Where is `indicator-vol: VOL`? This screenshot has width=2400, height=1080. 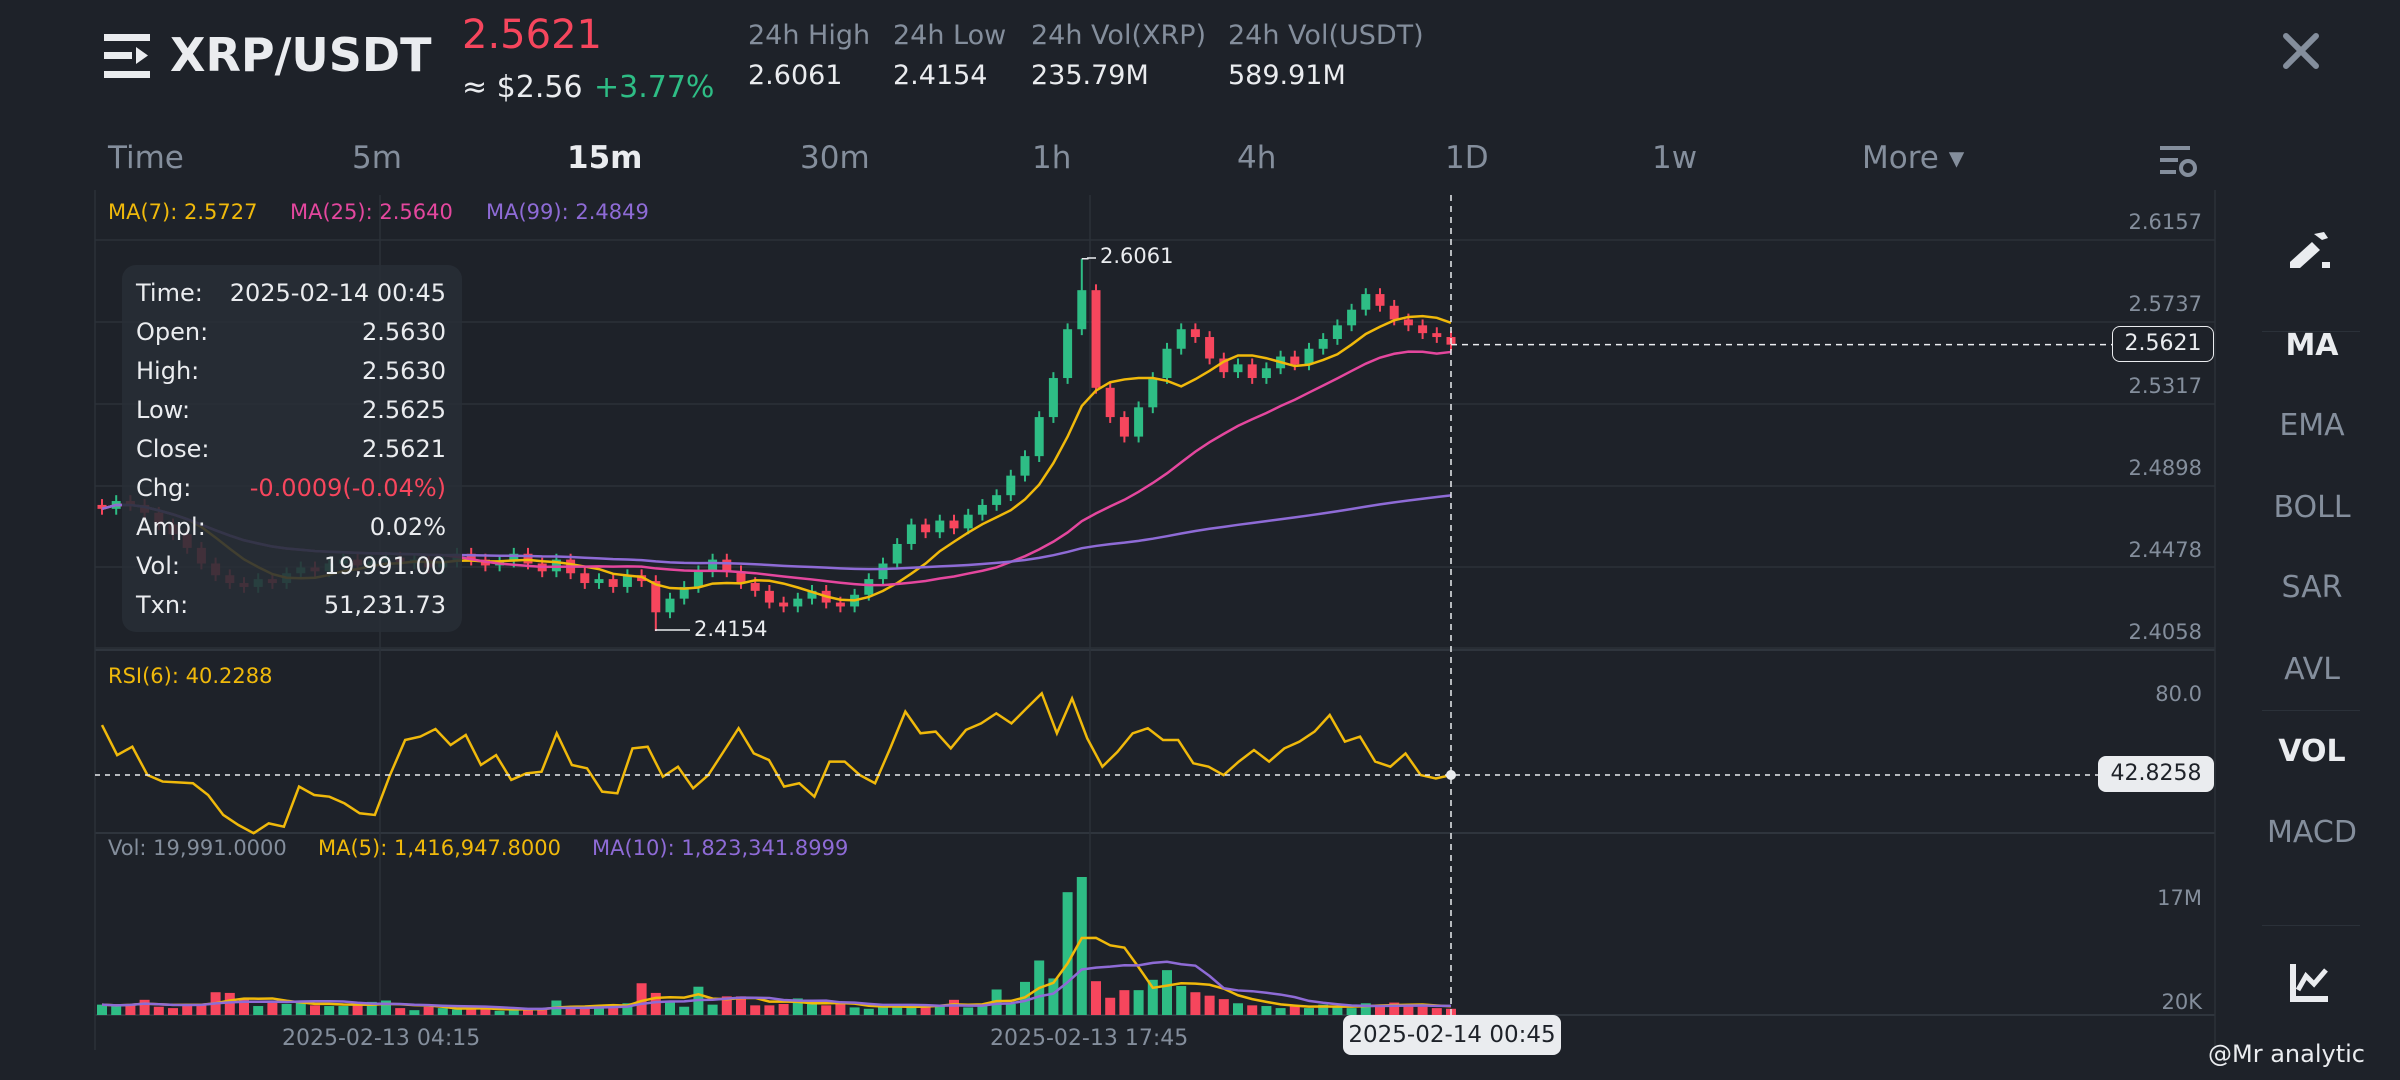
indicator-vol: VOL is located at coordinates (2312, 751).